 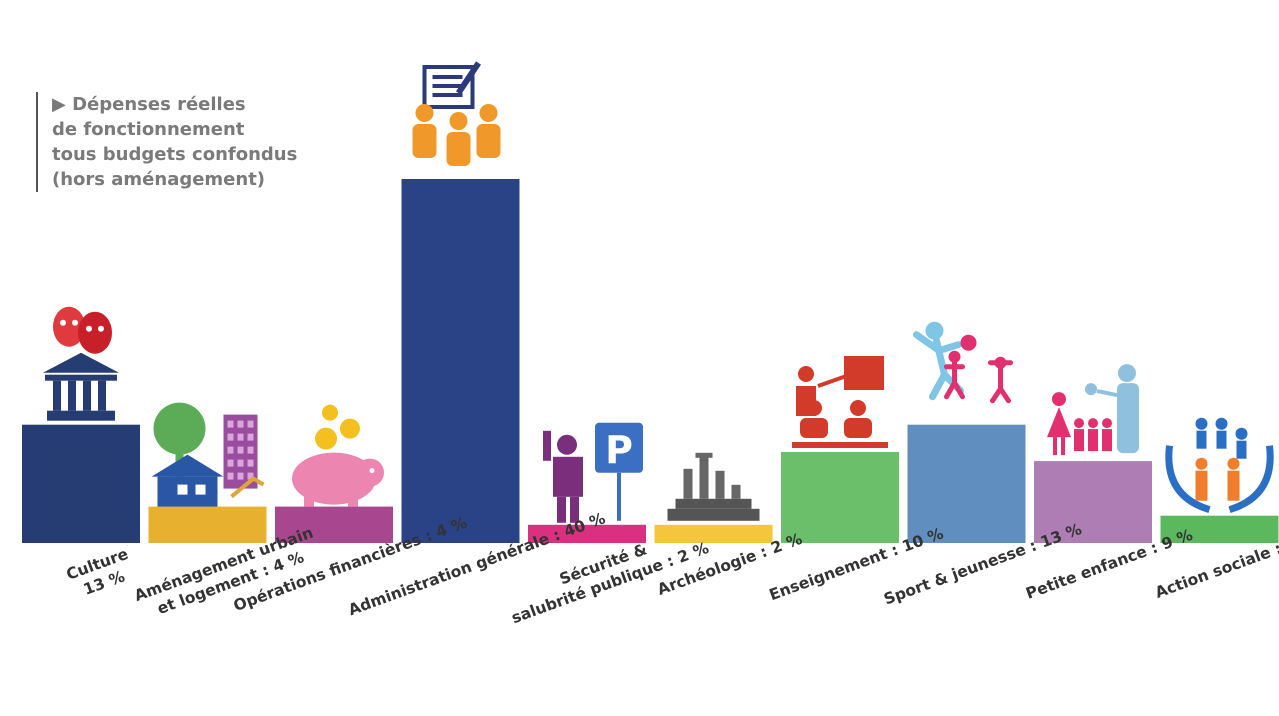 What do you see at coordinates (963, 362) in the screenshot?
I see `sport-youth-icon` at bounding box center [963, 362].